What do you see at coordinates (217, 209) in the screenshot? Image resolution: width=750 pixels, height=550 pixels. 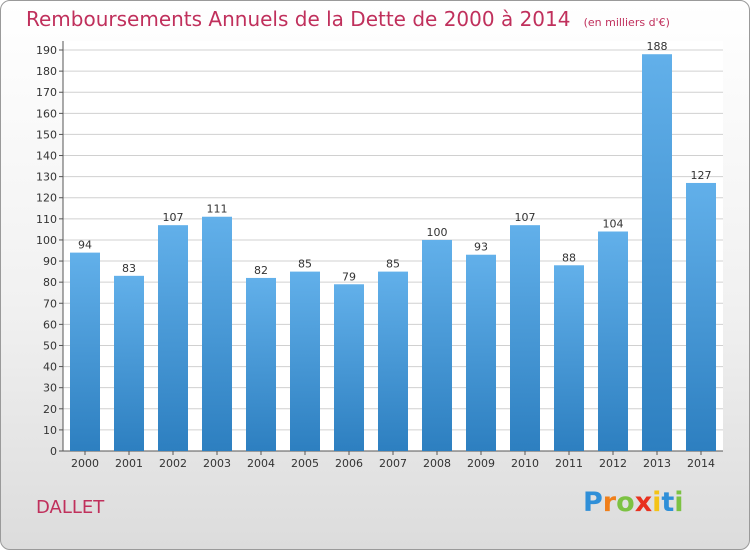 I see `bar-value-label: 111` at bounding box center [217, 209].